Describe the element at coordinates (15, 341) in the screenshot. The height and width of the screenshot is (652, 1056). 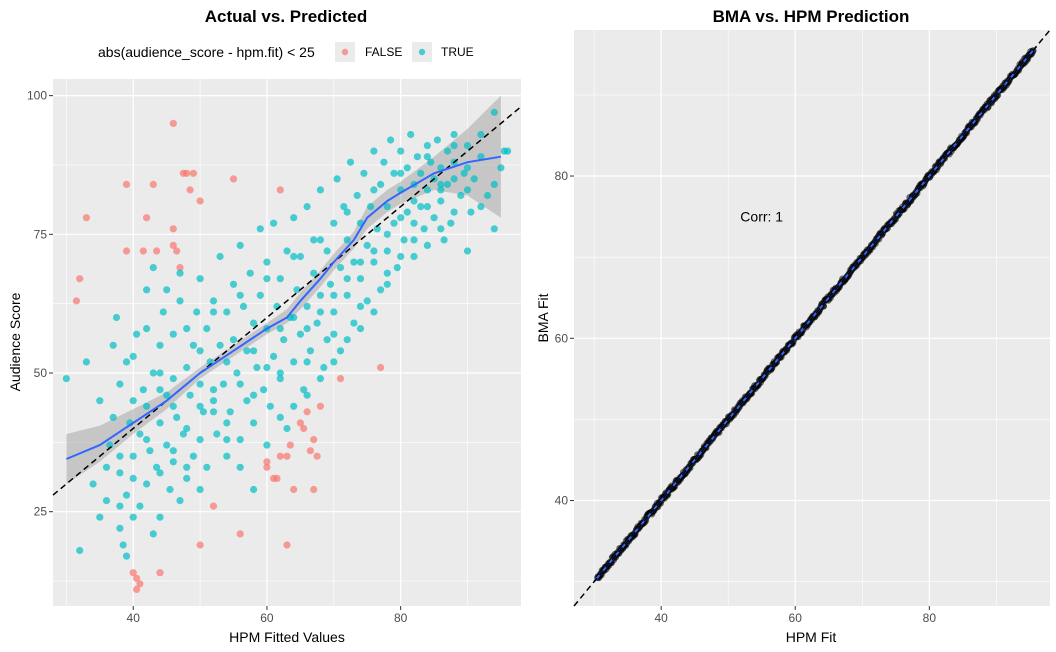
I see `left-y-axis-label: Audience Score` at that location.